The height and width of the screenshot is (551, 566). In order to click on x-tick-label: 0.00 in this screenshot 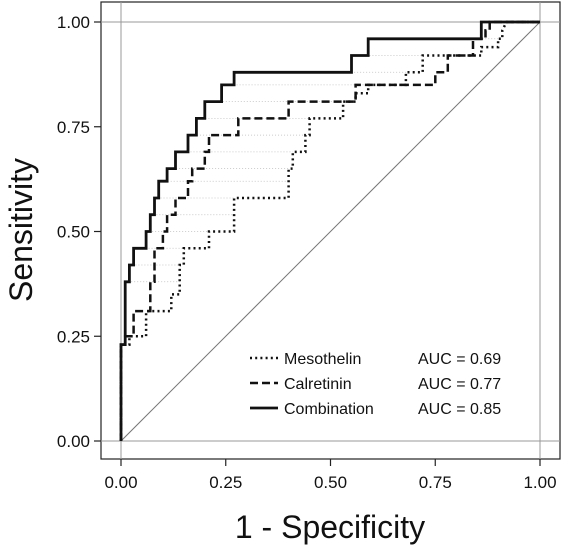, I will do `click(120, 482)`.